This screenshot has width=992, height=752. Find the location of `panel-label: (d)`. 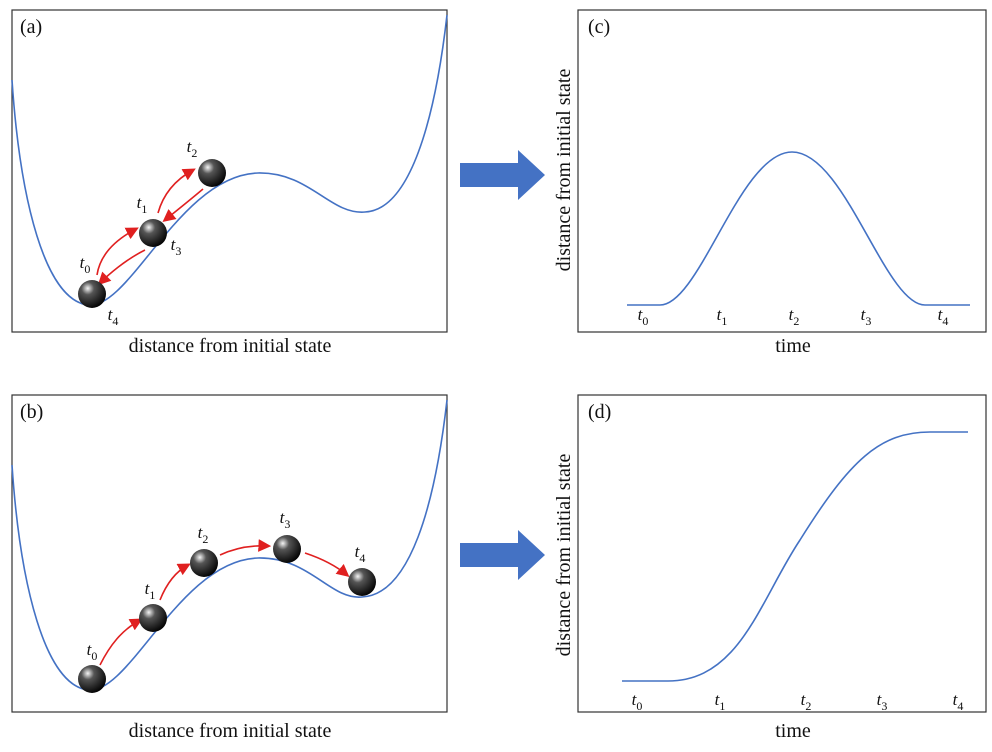

panel-label: (d) is located at coordinates (599, 412).